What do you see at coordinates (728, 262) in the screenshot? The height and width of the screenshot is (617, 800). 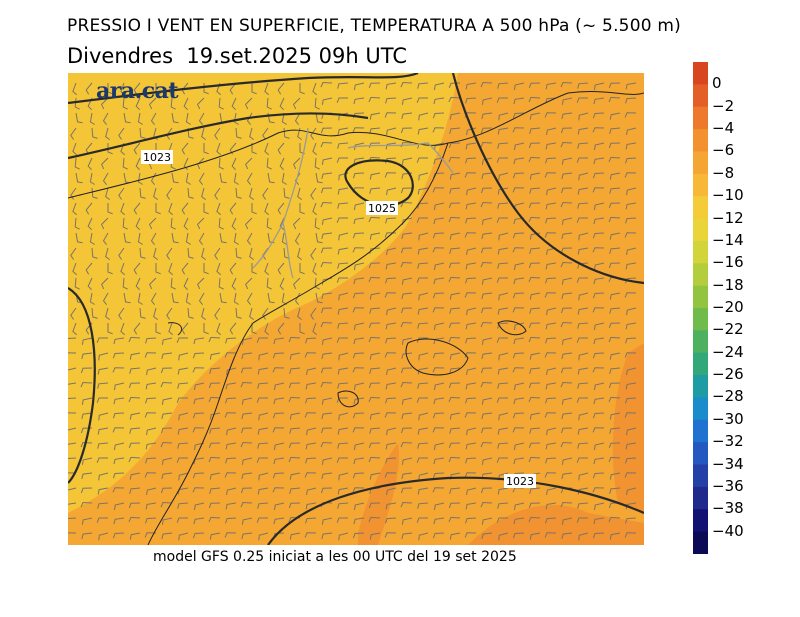 I see `colorbar-tick-label: −16` at bounding box center [728, 262].